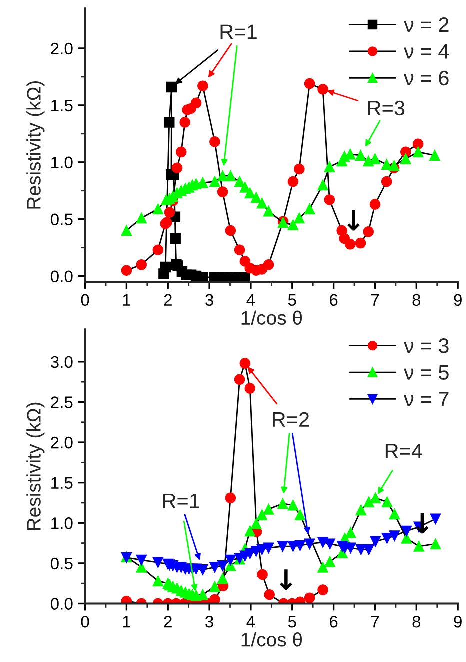 The height and width of the screenshot is (662, 466). Describe the element at coordinates (62, 402) in the screenshot. I see `y-tick-label: 2.5` at that location.